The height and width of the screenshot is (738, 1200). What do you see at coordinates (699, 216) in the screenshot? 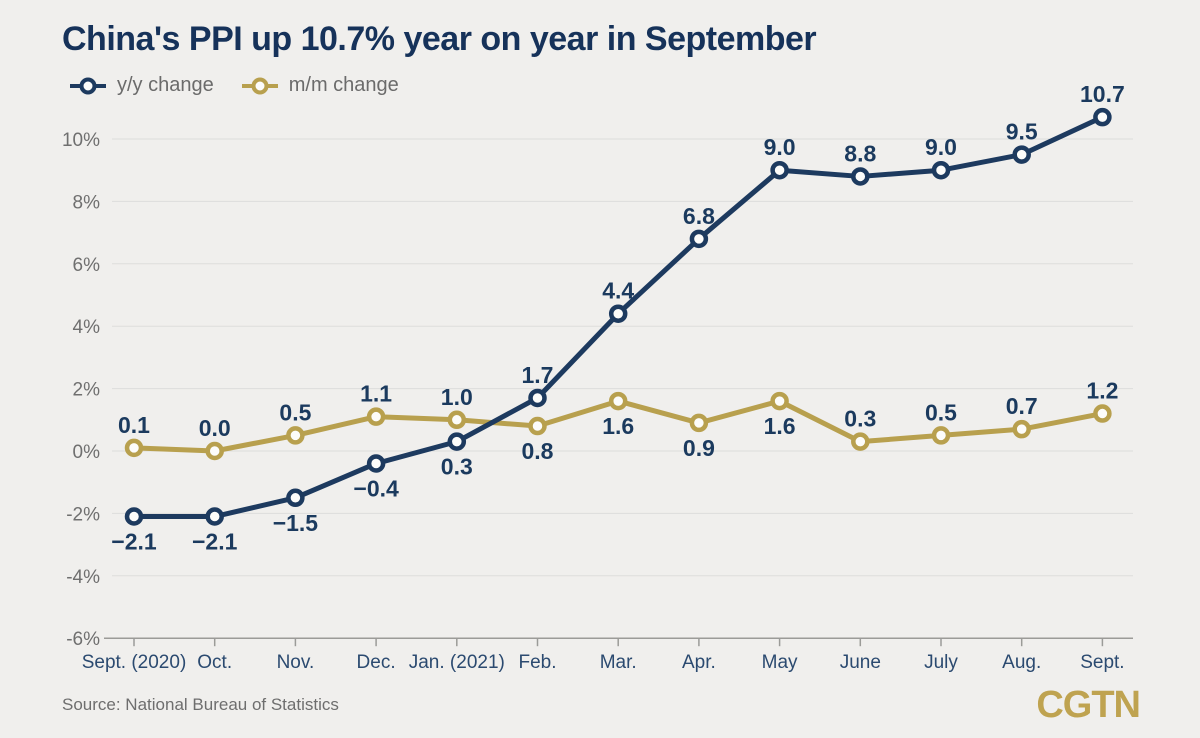
I see `data-label-y-y-change: 6.8` at bounding box center [699, 216].